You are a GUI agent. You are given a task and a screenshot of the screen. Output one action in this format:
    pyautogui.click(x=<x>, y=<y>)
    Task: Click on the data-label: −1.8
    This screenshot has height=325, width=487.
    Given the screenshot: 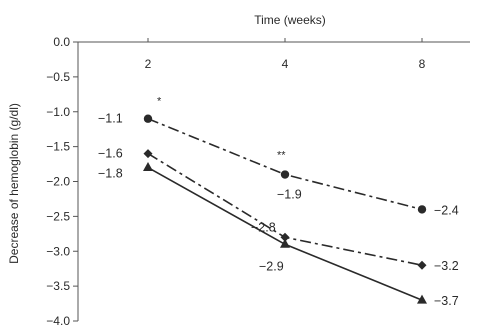 What is the action you would take?
    pyautogui.click(x=110, y=174)
    